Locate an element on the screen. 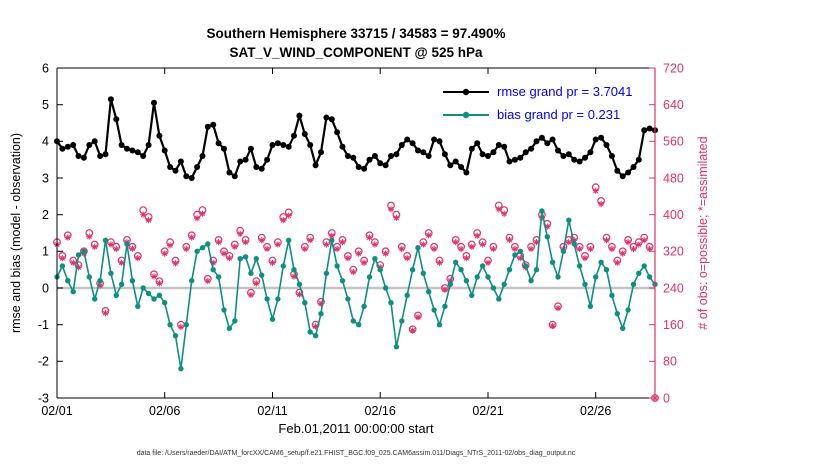 This screenshot has height=470, width=830. svg-text: 160 is located at coordinates (673, 325).